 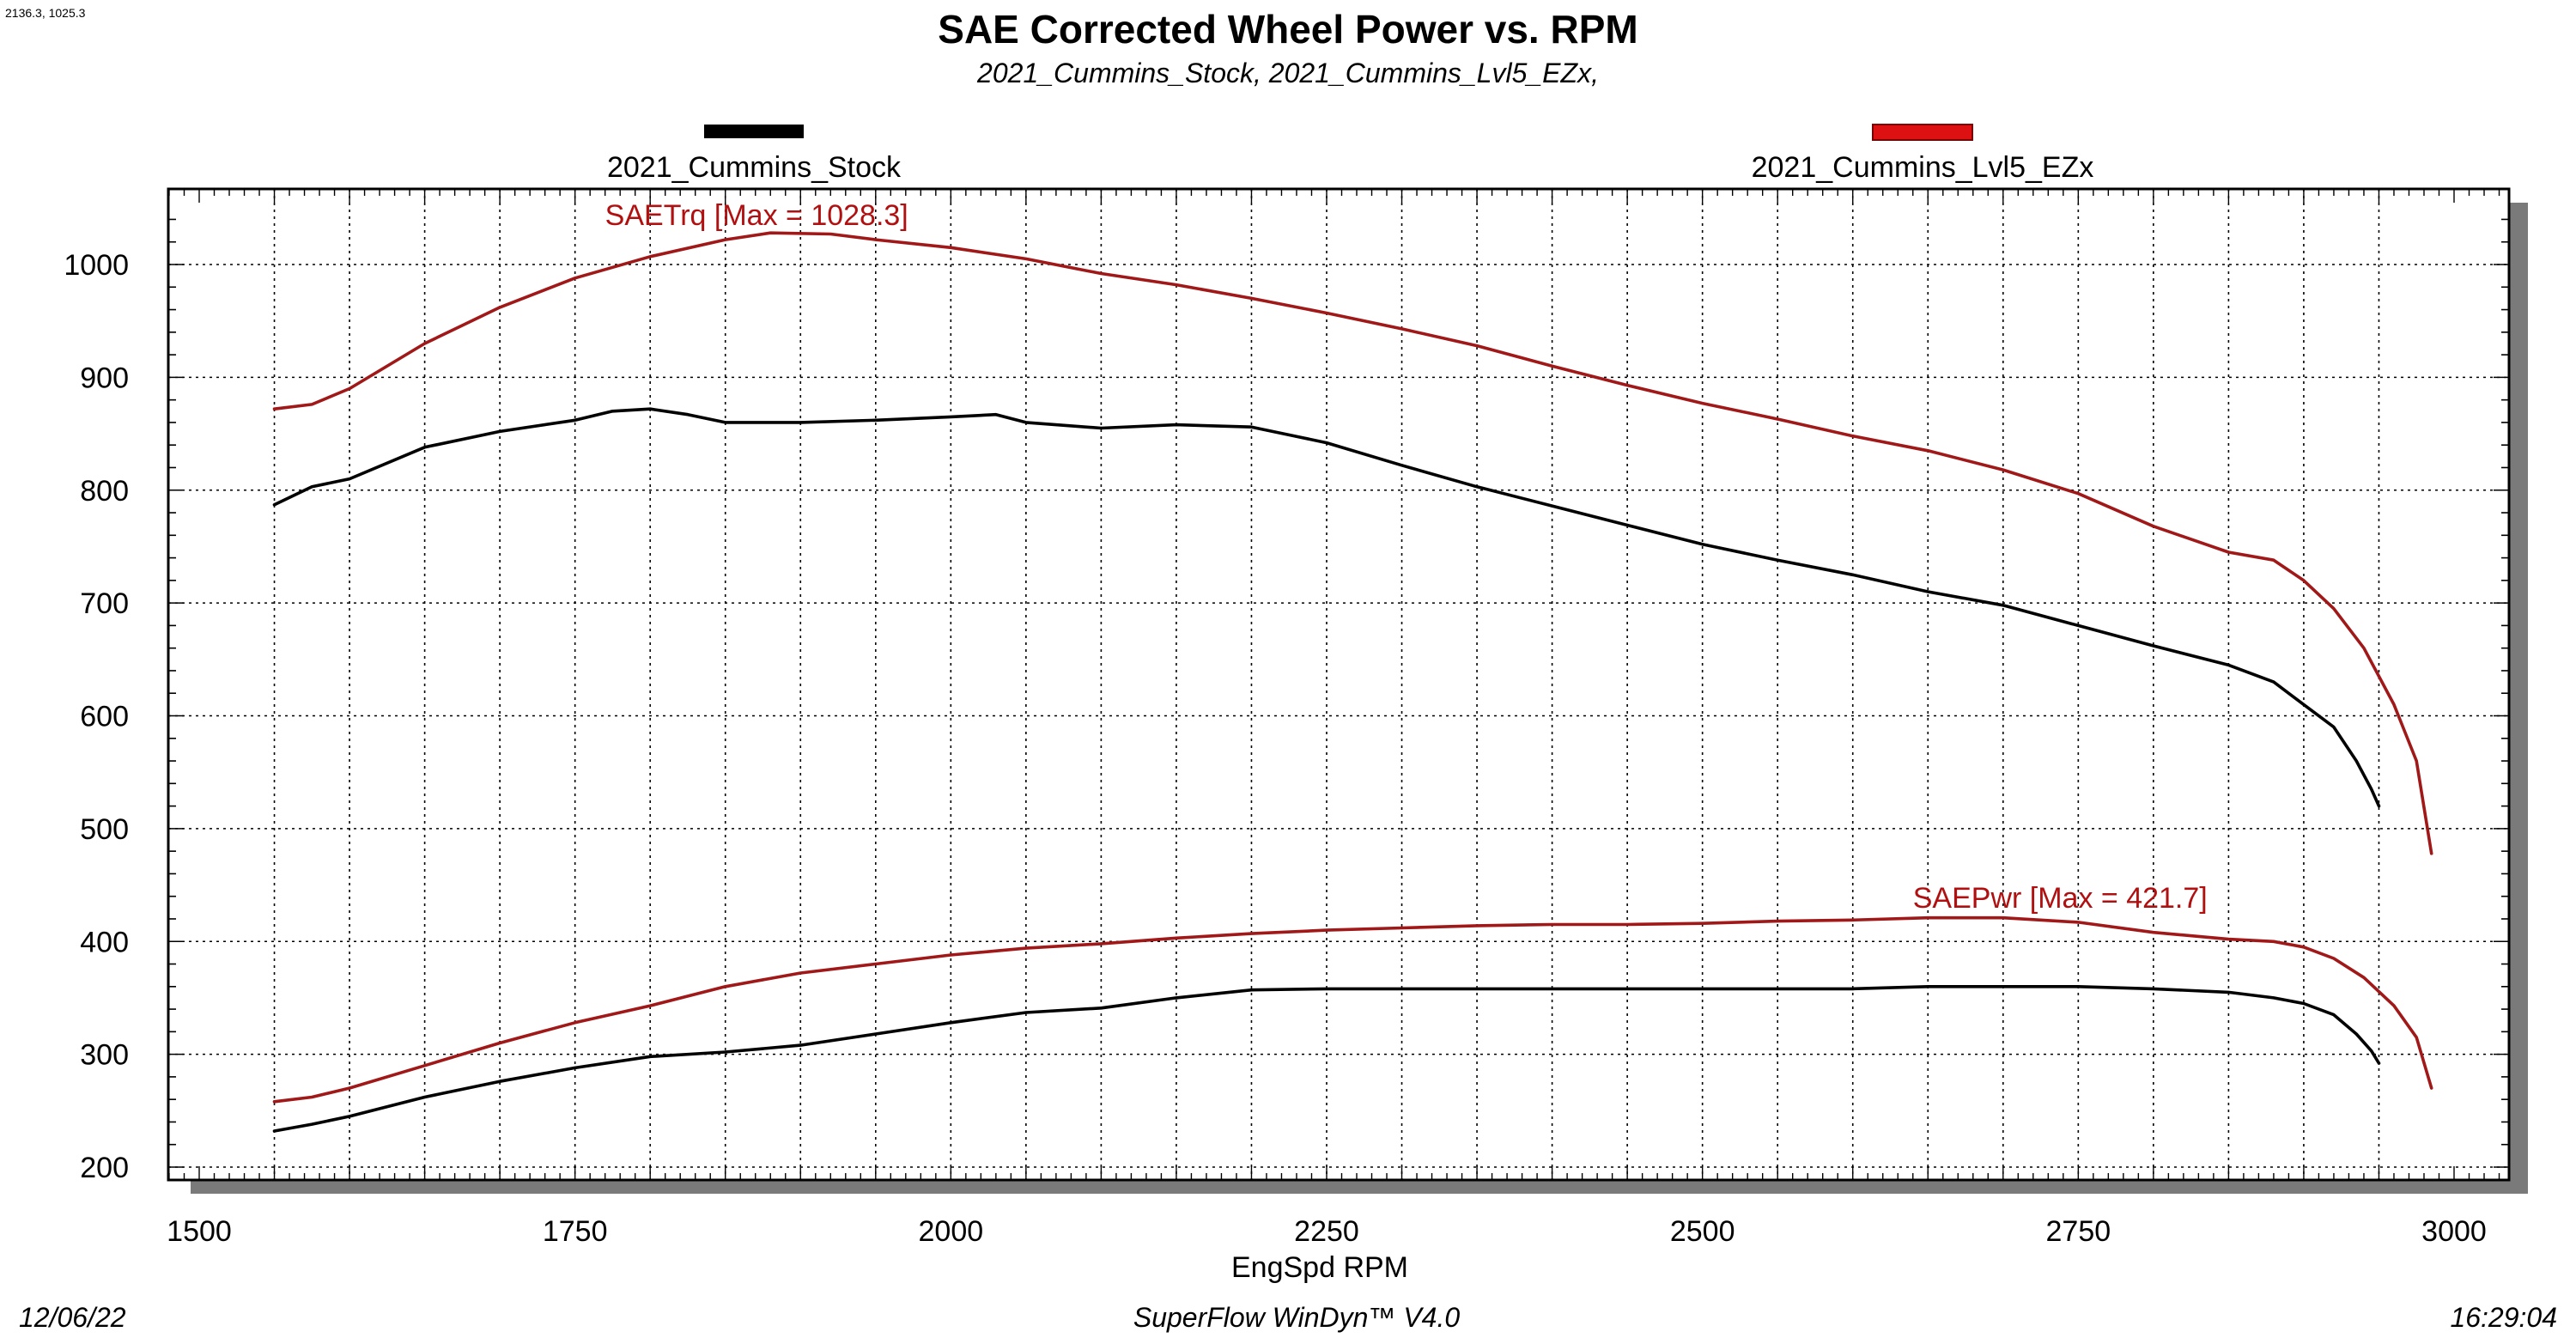 I want to click on y-tick-label: 400, so click(x=104, y=942).